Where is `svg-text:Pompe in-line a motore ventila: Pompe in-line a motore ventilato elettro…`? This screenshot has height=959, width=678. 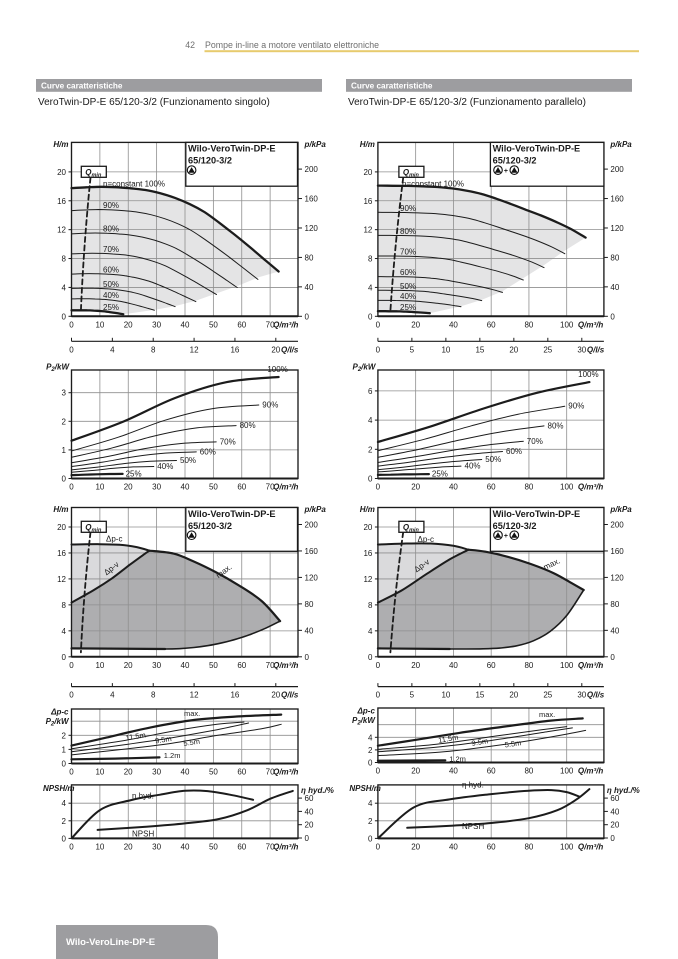 svg-text:Pompe in-line a motore ventila: Pompe in-line a motore ventilato elettro… is located at coordinates (292, 45).